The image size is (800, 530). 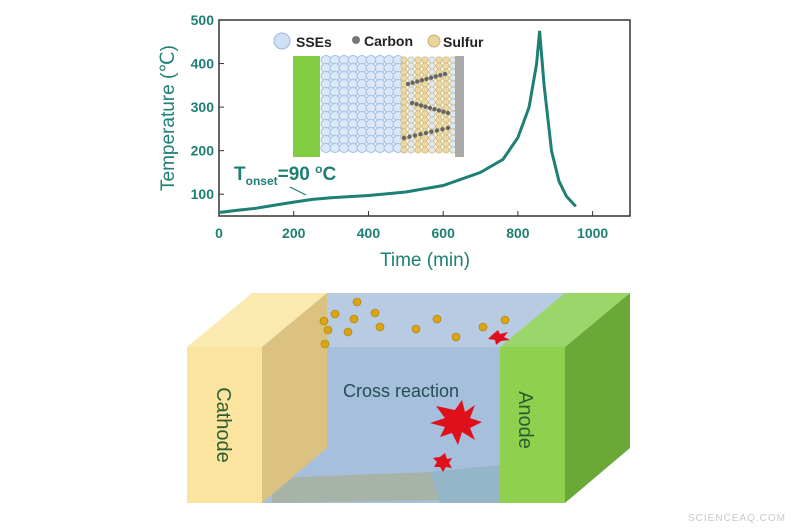 What do you see at coordinates (219, 233) in the screenshot?
I see `x-tick-label: 0` at bounding box center [219, 233].